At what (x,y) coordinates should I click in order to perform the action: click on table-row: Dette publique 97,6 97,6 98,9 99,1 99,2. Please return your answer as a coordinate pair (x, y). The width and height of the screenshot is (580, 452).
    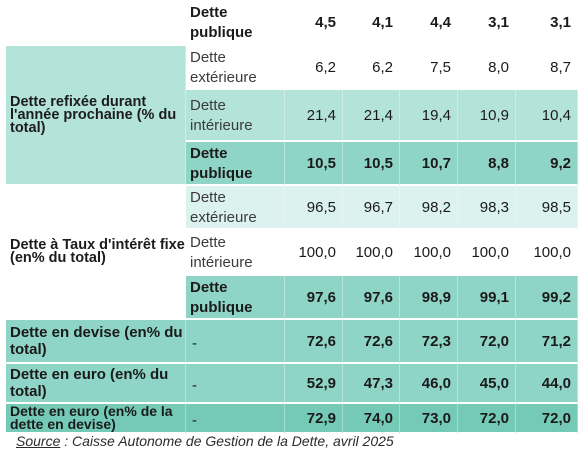
    Looking at the image, I should click on (292, 298).